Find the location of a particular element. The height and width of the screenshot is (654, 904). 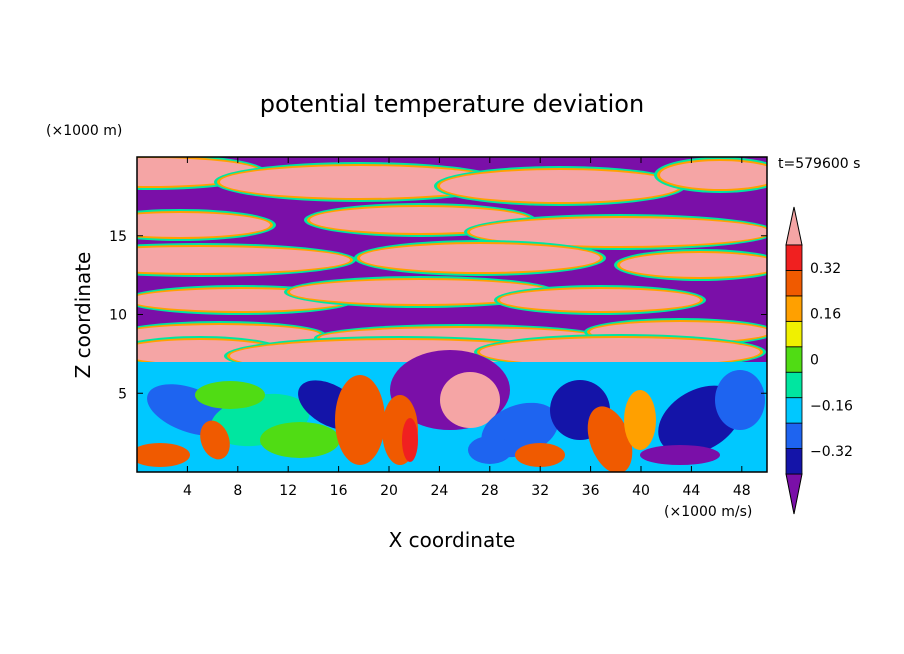

x-tick-label: 36 is located at coordinates (591, 491).